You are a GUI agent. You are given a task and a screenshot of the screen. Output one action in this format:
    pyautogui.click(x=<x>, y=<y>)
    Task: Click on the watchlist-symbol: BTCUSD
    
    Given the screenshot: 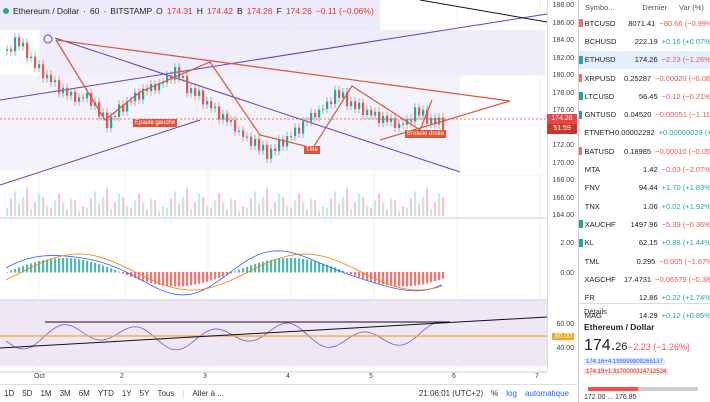 What is the action you would take?
    pyautogui.click(x=600, y=23)
    